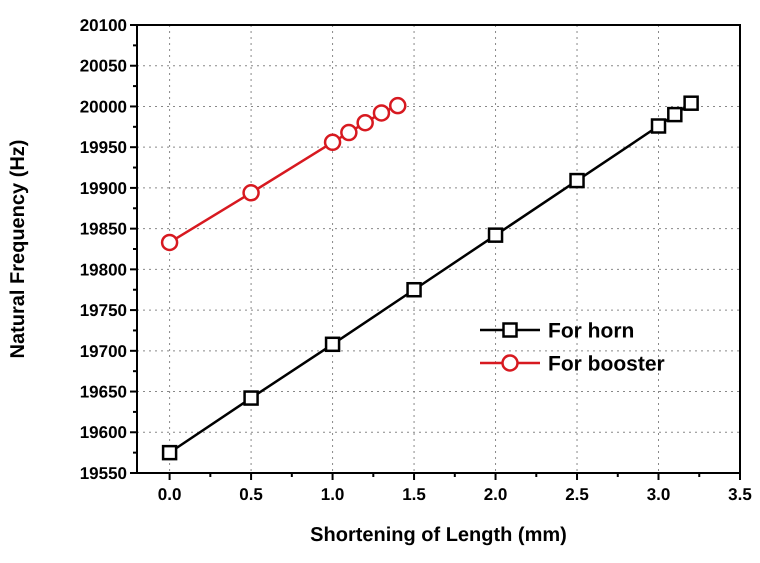 Image resolution: width=760 pixels, height=563 pixels. What do you see at coordinates (103, 106) in the screenshot?
I see `y-tick-label: 20000` at bounding box center [103, 106].